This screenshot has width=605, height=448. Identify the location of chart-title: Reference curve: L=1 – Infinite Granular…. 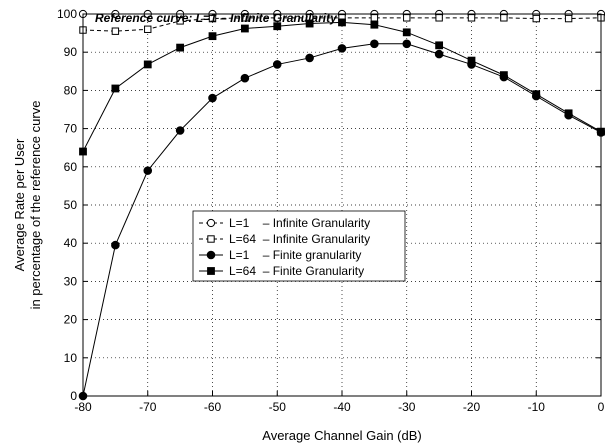
(216, 18).